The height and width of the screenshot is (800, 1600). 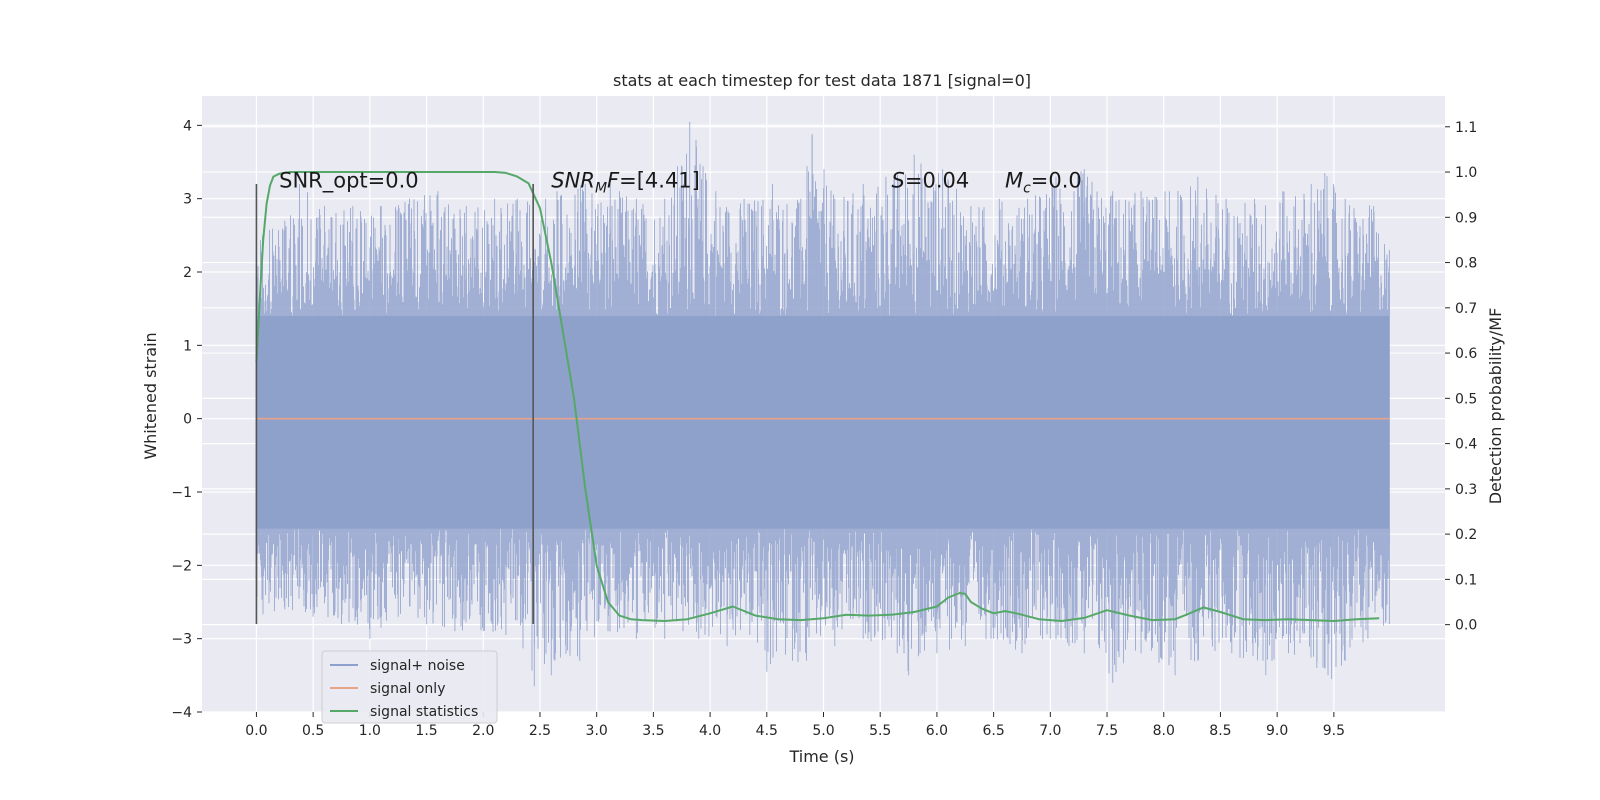 I want to click on x-tick-label: 7.0, so click(x=1050, y=731).